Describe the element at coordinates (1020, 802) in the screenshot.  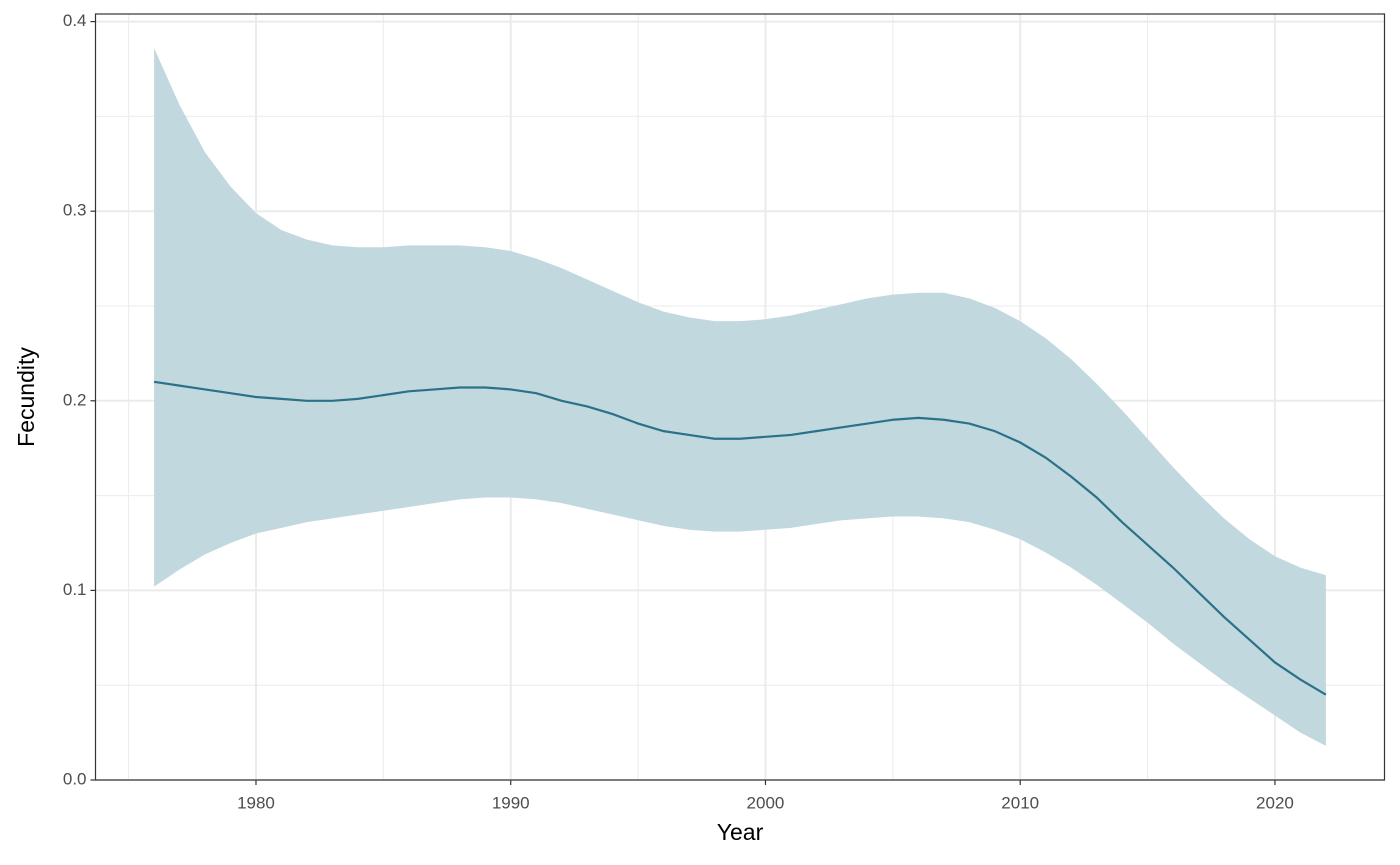
I see `x-tick-label: 2010` at that location.